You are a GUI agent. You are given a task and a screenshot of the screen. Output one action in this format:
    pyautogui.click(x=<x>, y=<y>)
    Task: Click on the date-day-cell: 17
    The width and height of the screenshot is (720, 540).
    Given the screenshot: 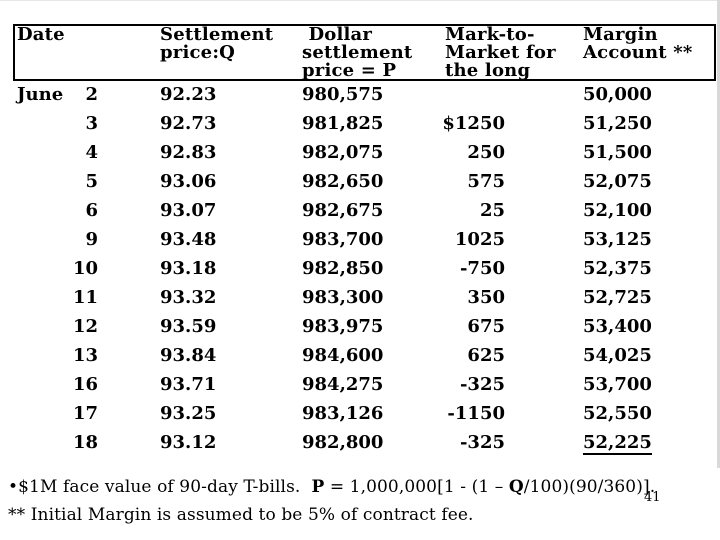 What is the action you would take?
    pyautogui.click(x=85, y=413)
    